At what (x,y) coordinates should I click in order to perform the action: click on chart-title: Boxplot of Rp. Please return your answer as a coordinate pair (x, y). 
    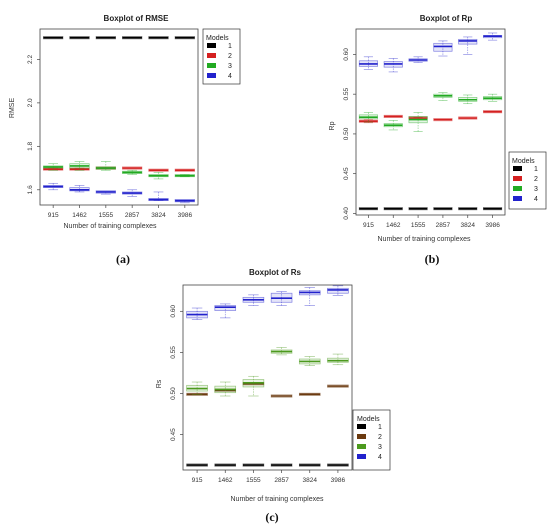
    Looking at the image, I should click on (446, 18).